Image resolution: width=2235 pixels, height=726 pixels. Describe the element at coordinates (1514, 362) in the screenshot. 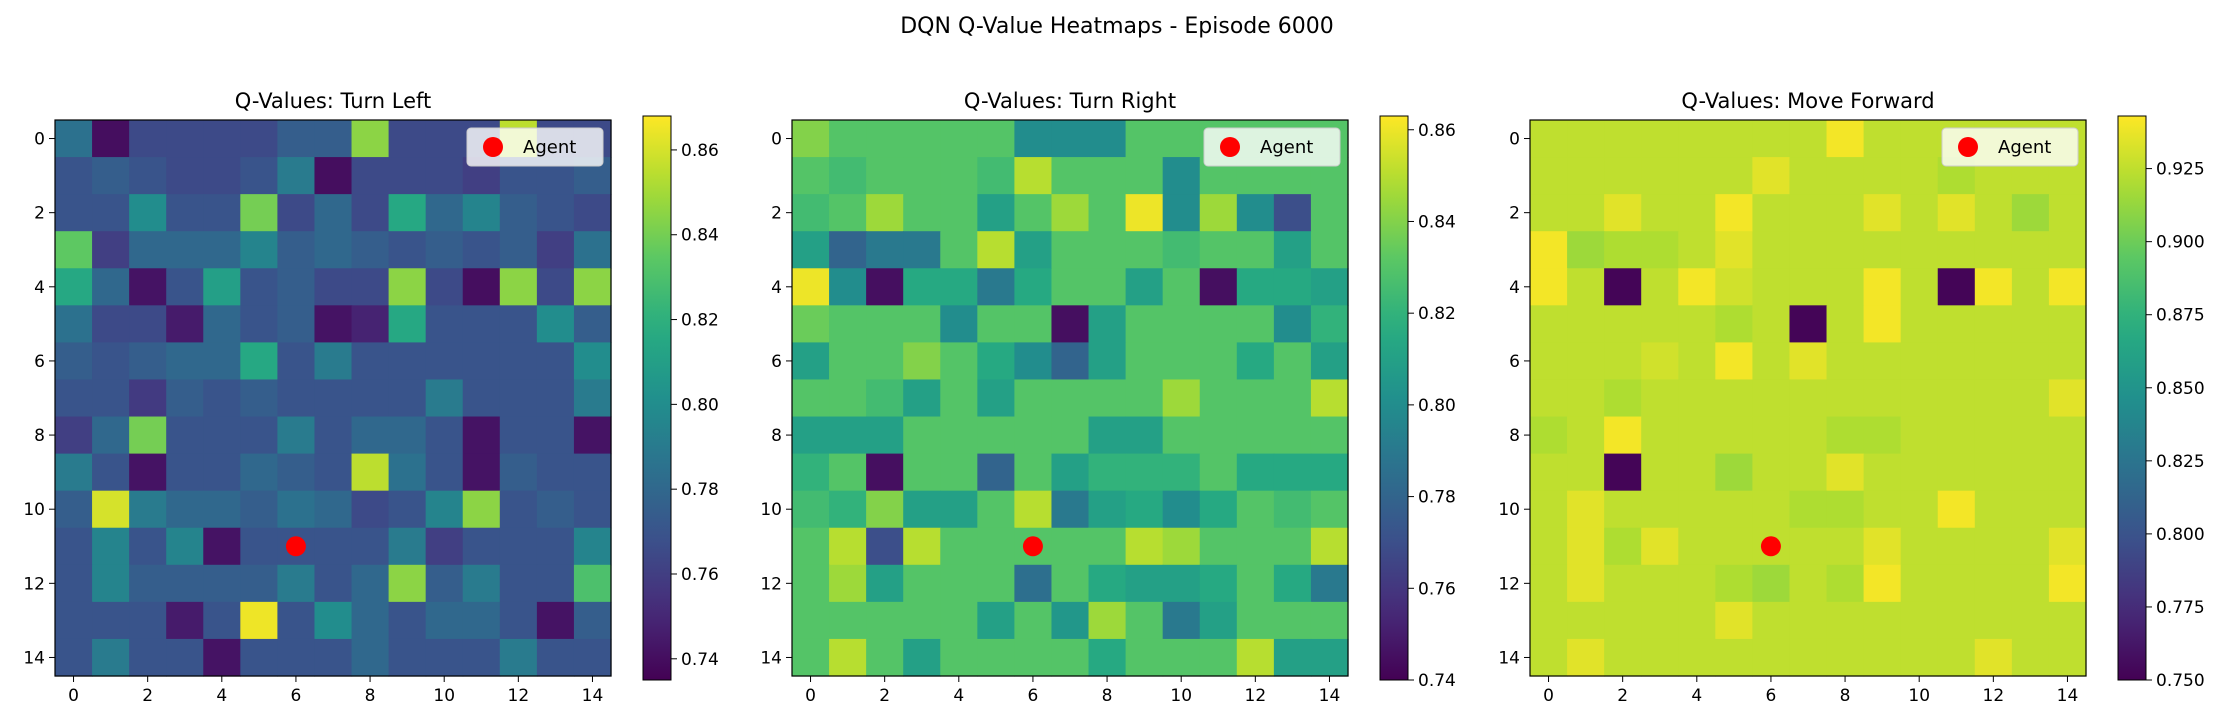

I see `y-tick-label: 6` at that location.